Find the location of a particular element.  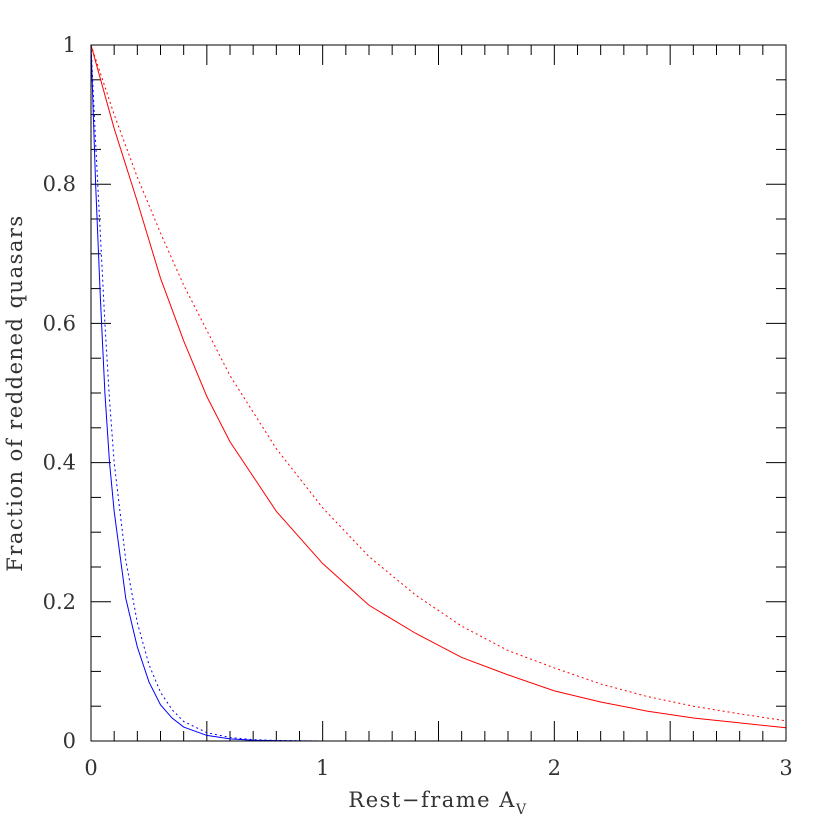

y-tick-label: 0.6 is located at coordinates (59, 323).